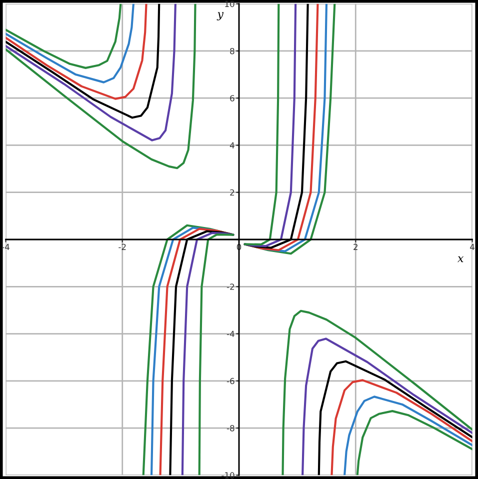  Describe the element at coordinates (461, 259) in the screenshot. I see `x-axis-title: x` at that location.